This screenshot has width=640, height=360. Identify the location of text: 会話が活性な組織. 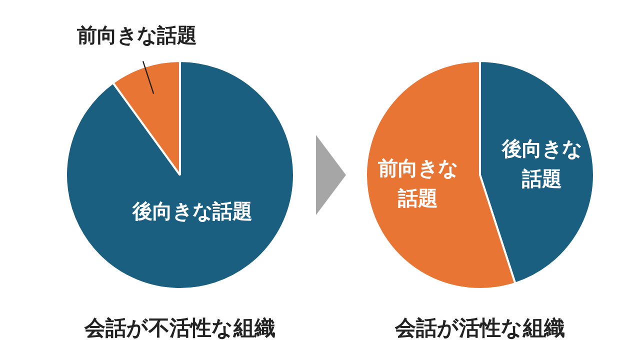
(480, 328).